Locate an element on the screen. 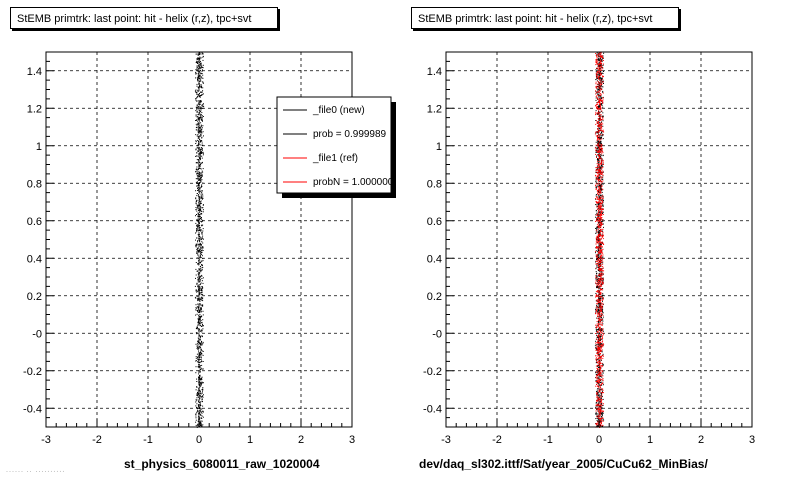  x-tick-label: 1 is located at coordinates (250, 440).